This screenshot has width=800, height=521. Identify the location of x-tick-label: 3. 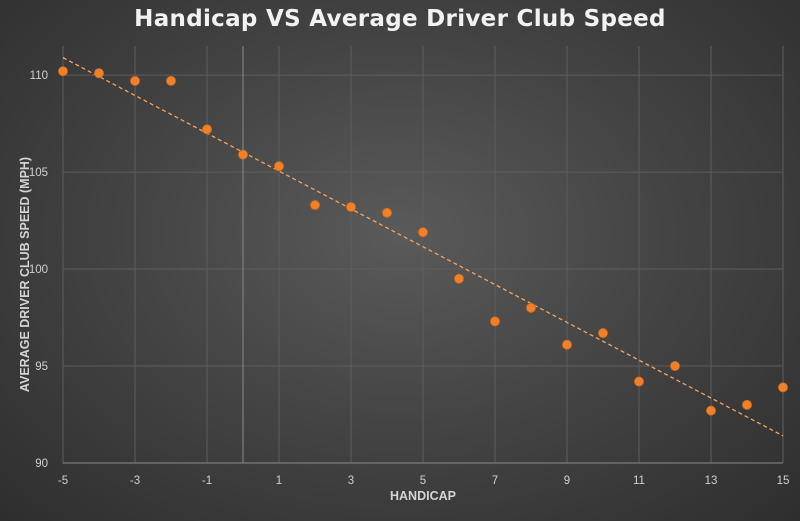
(351, 481).